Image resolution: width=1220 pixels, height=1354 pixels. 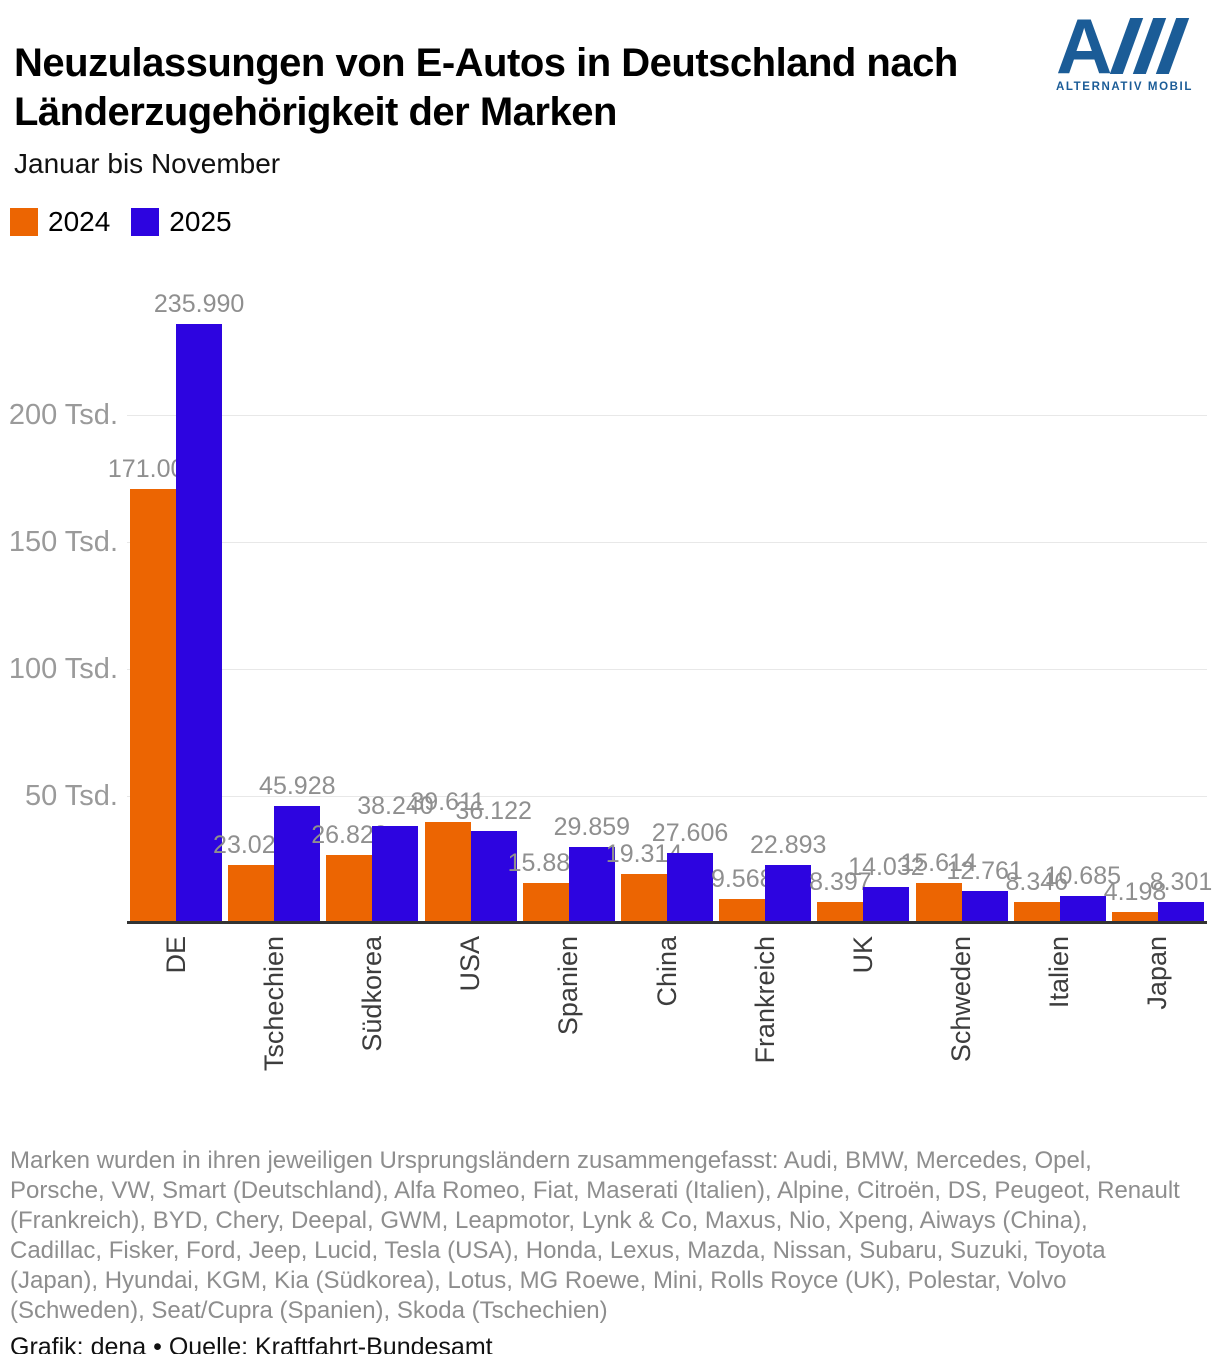 What do you see at coordinates (63, 415) in the screenshot?
I see `y-tick-label: 200 Tsd.` at bounding box center [63, 415].